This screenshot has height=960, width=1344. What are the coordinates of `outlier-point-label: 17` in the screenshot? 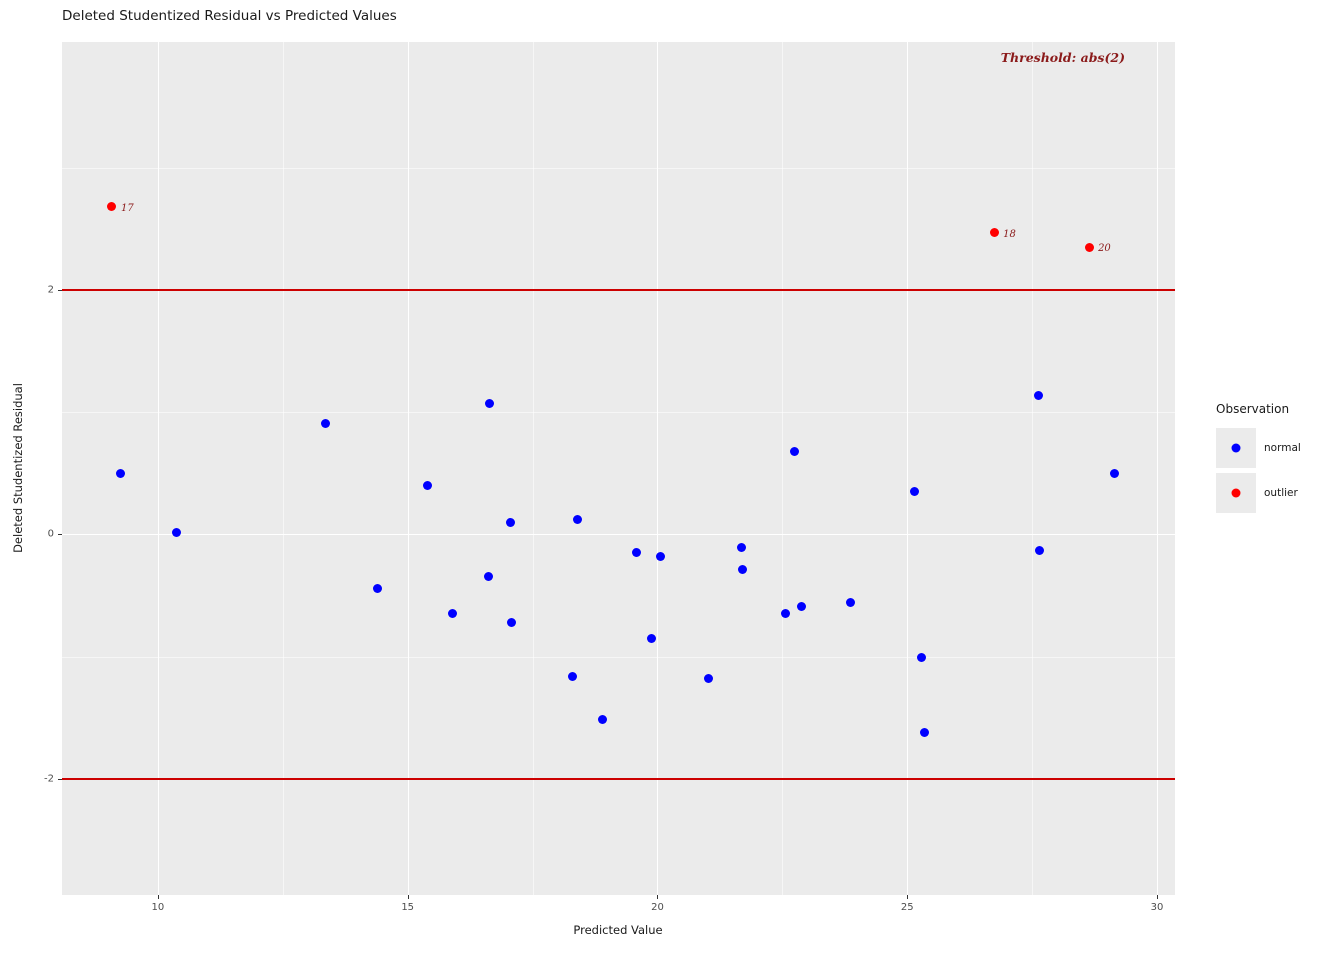 It's located at (127, 208).